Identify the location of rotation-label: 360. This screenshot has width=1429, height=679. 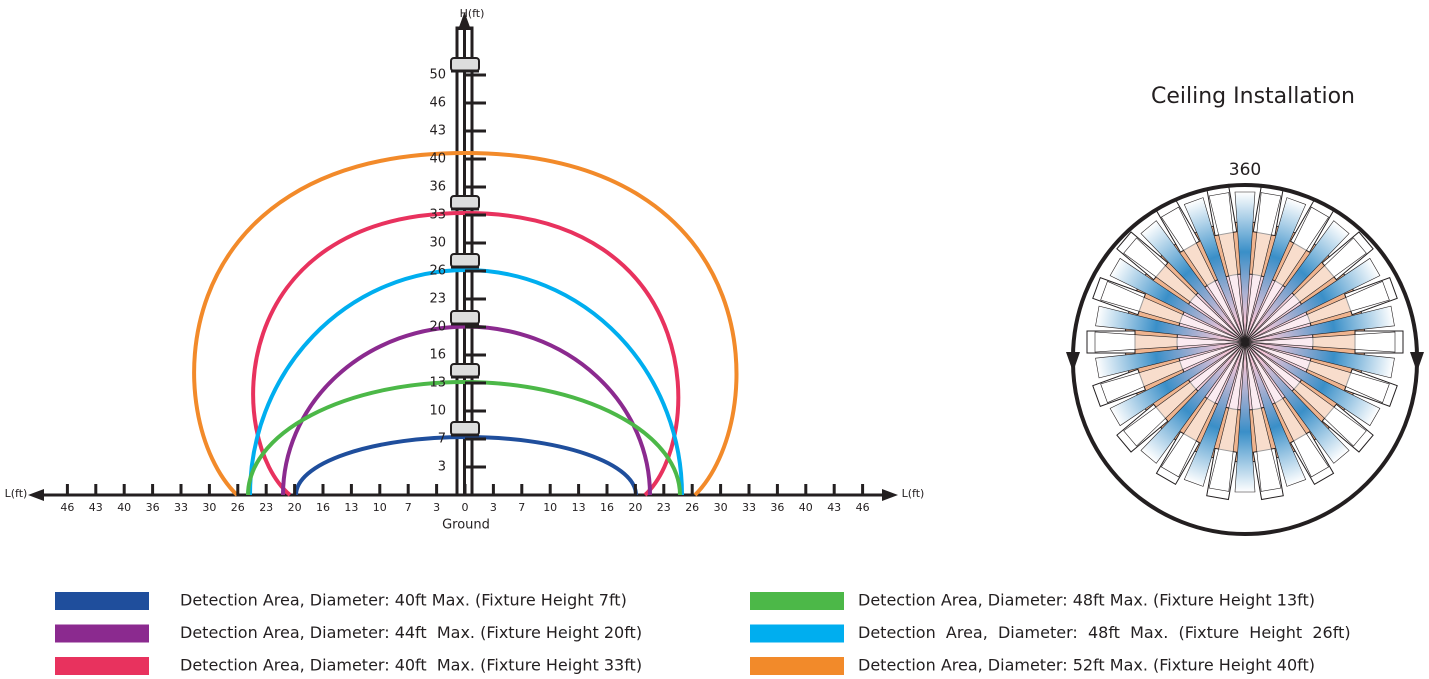
(1245, 170).